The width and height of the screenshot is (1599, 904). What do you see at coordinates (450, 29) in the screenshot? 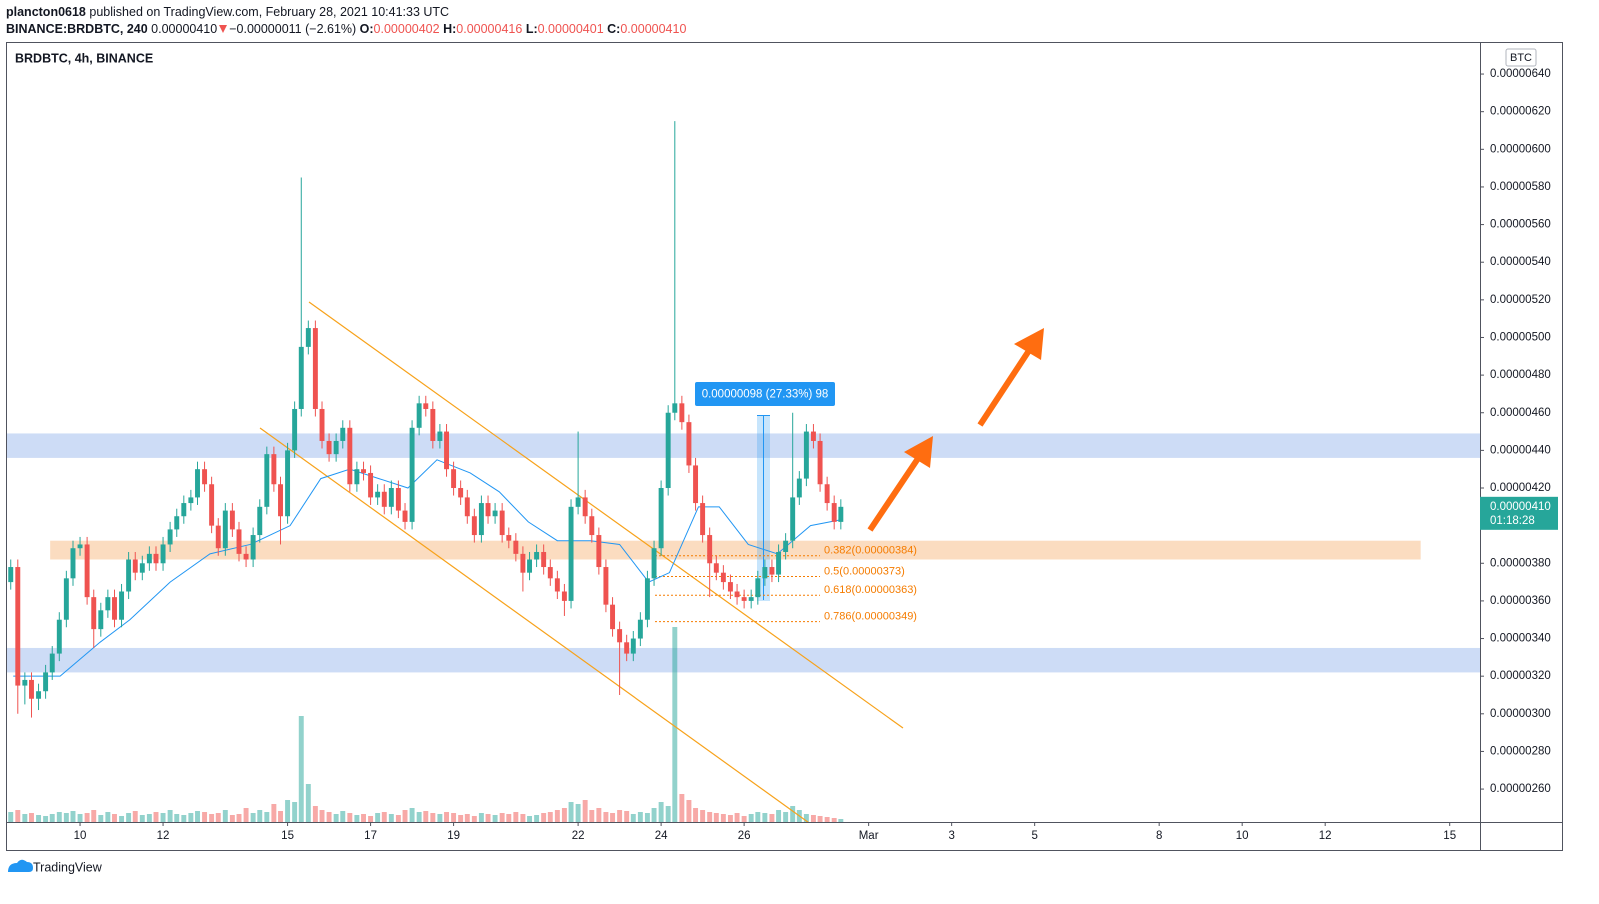
I see `ohlc-key: H:` at bounding box center [450, 29].